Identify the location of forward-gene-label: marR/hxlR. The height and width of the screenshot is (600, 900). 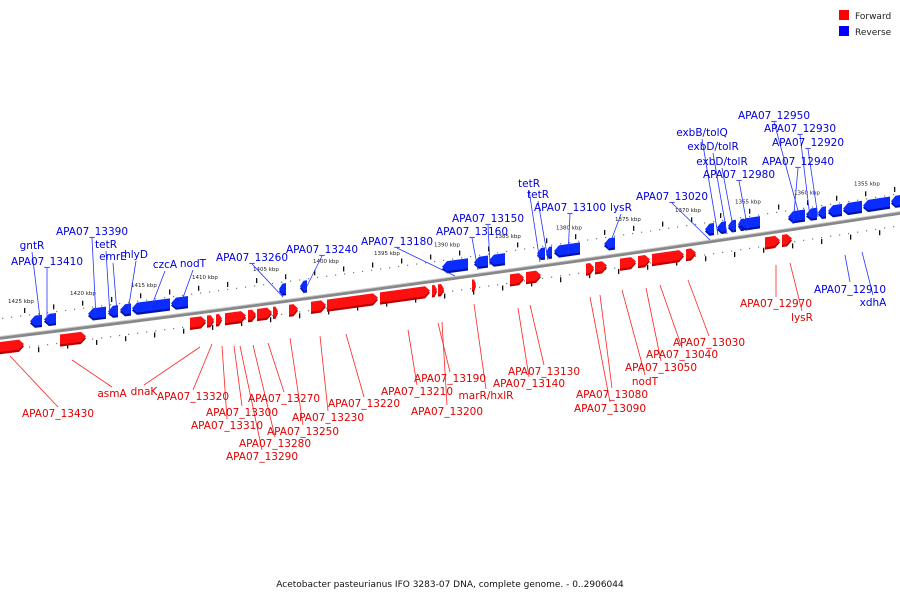
(486, 396).